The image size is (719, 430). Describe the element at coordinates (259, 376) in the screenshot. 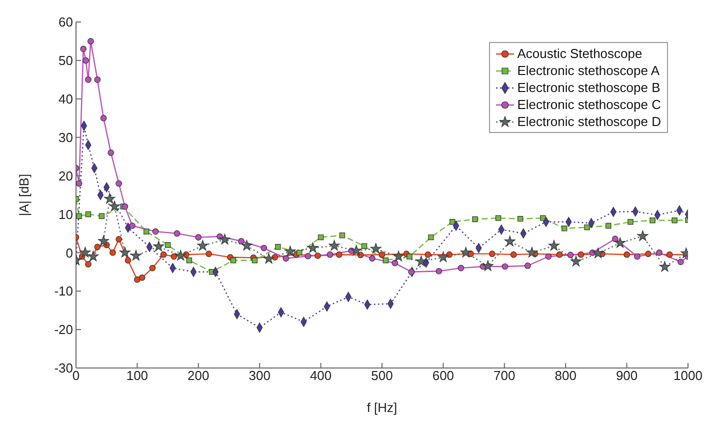

I see `x-tick-label: 300` at that location.